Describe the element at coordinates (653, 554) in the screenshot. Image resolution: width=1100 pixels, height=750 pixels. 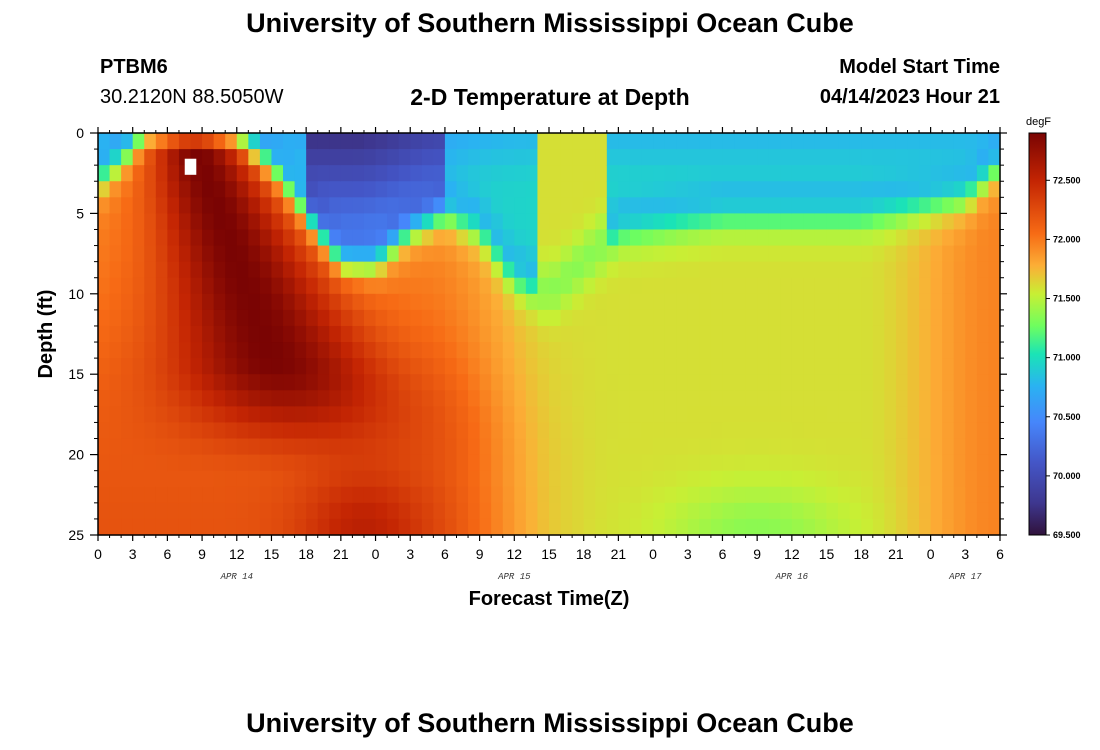
I see `x-tick-label: 0` at that location.